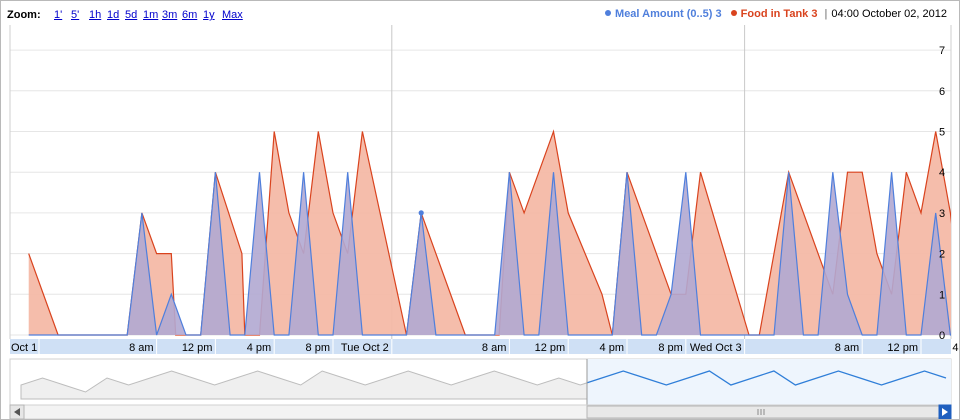  Describe the element at coordinates (942, 173) in the screenshot. I see `y-tick-label-4: 4` at that location.